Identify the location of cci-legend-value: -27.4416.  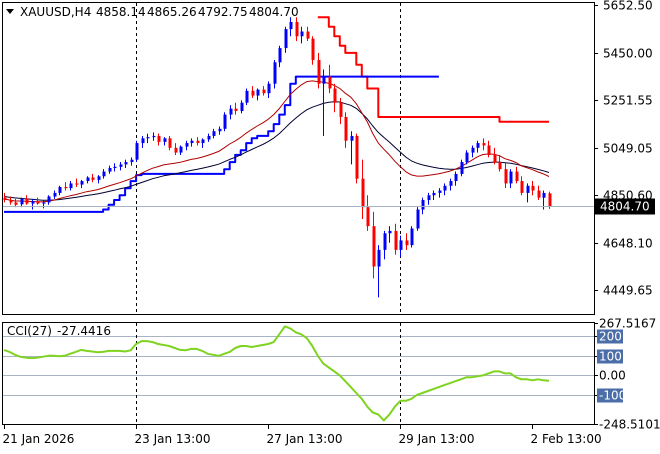
(84, 331).